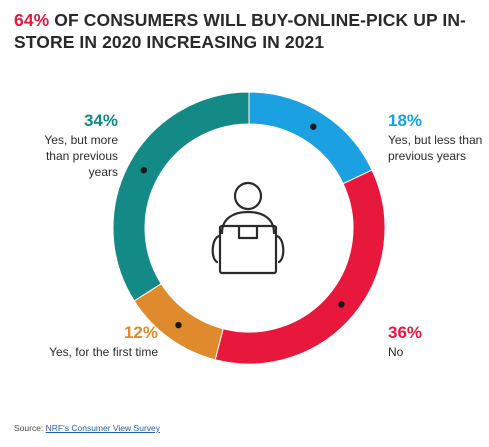  Describe the element at coordinates (181, 196) in the screenshot. I see `slice-more-than-previous` at that location.